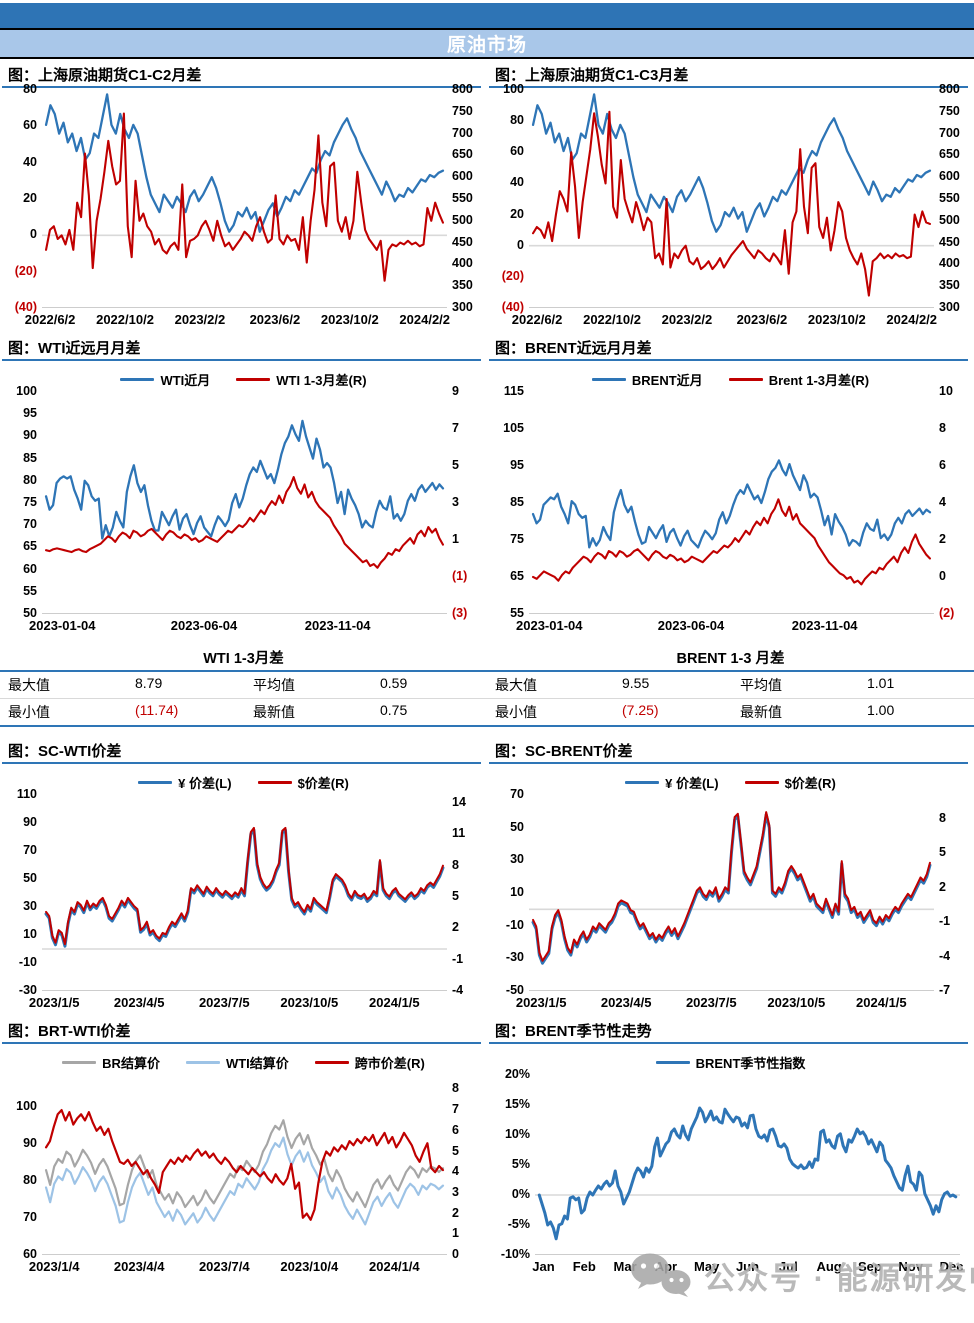  Describe the element at coordinates (462, 263) in the screenshot. I see `axis-tick: 400` at that location.